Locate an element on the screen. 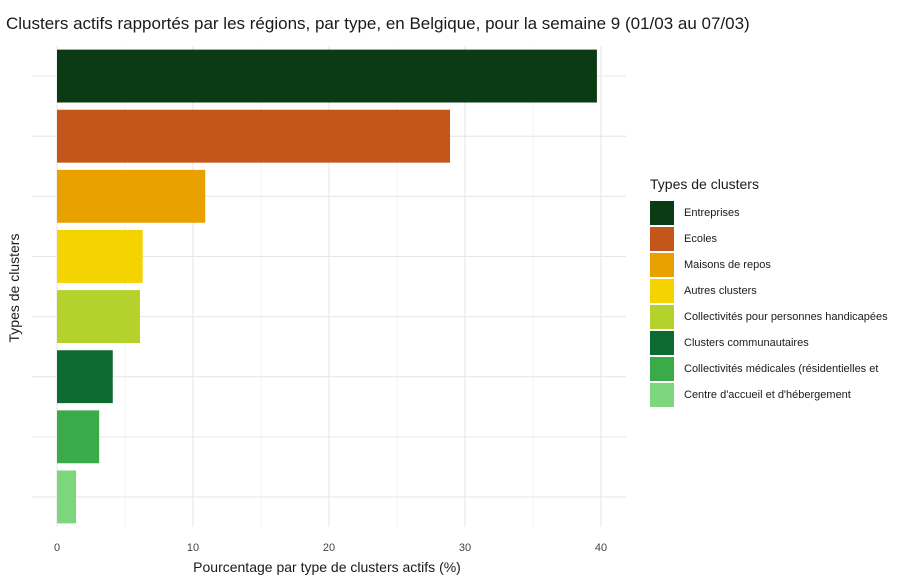 The height and width of the screenshot is (581, 915). legend-item: Maisons de repos is located at coordinates (769, 265).